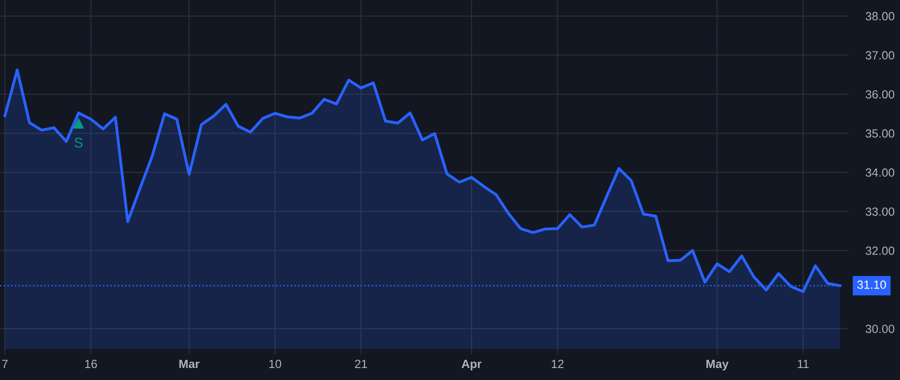 The width and height of the screenshot is (900, 380). I want to click on x-tick-label: 21, so click(361, 364).